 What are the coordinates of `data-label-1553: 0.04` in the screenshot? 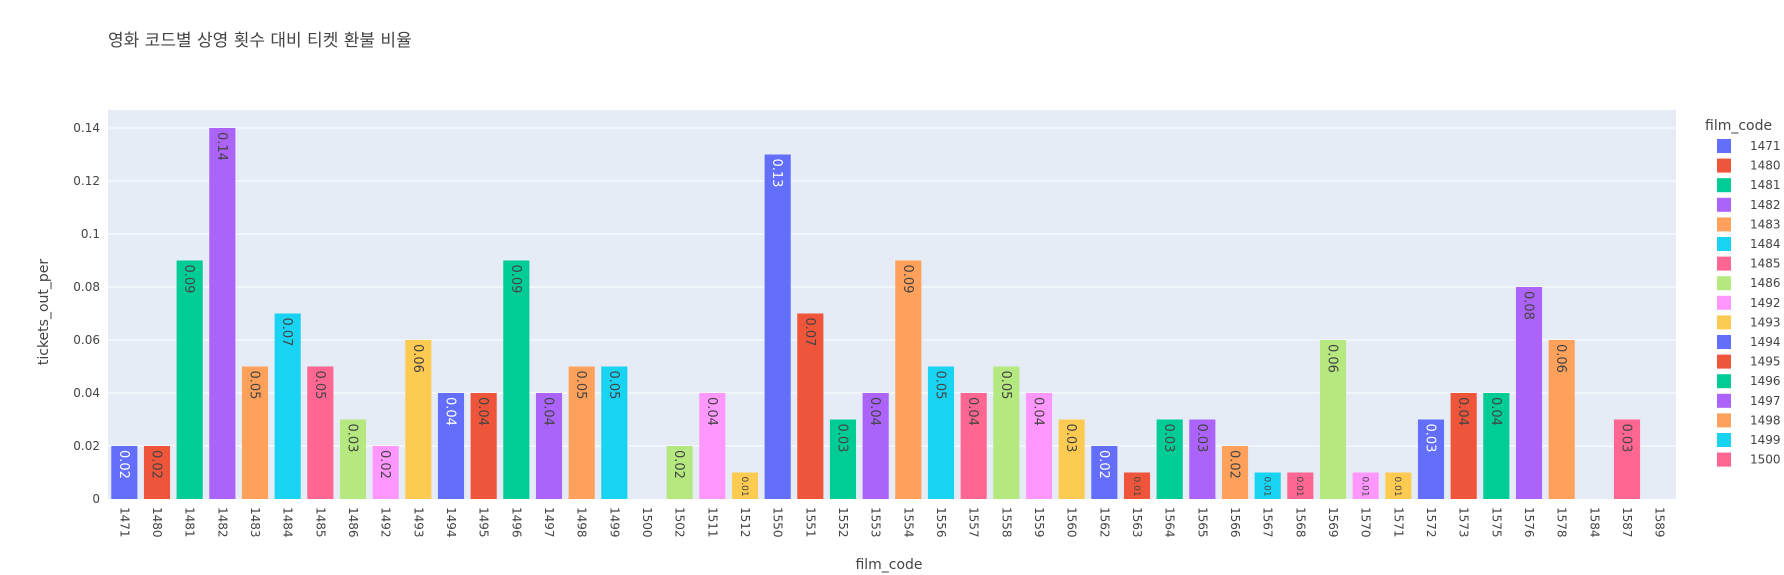 It's located at (874, 411).